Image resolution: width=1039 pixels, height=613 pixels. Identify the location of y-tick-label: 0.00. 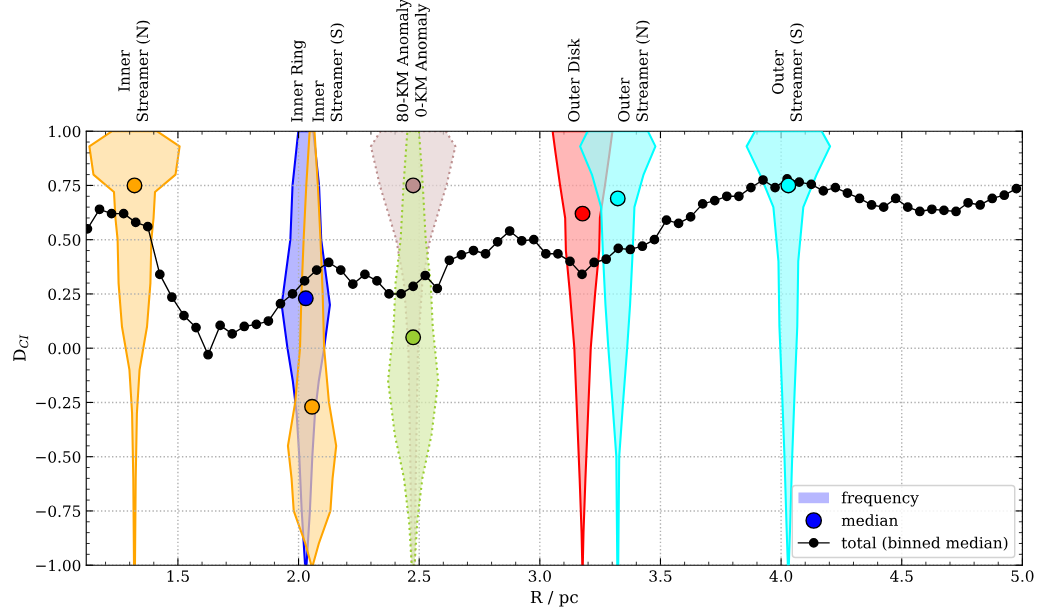
(64, 348).